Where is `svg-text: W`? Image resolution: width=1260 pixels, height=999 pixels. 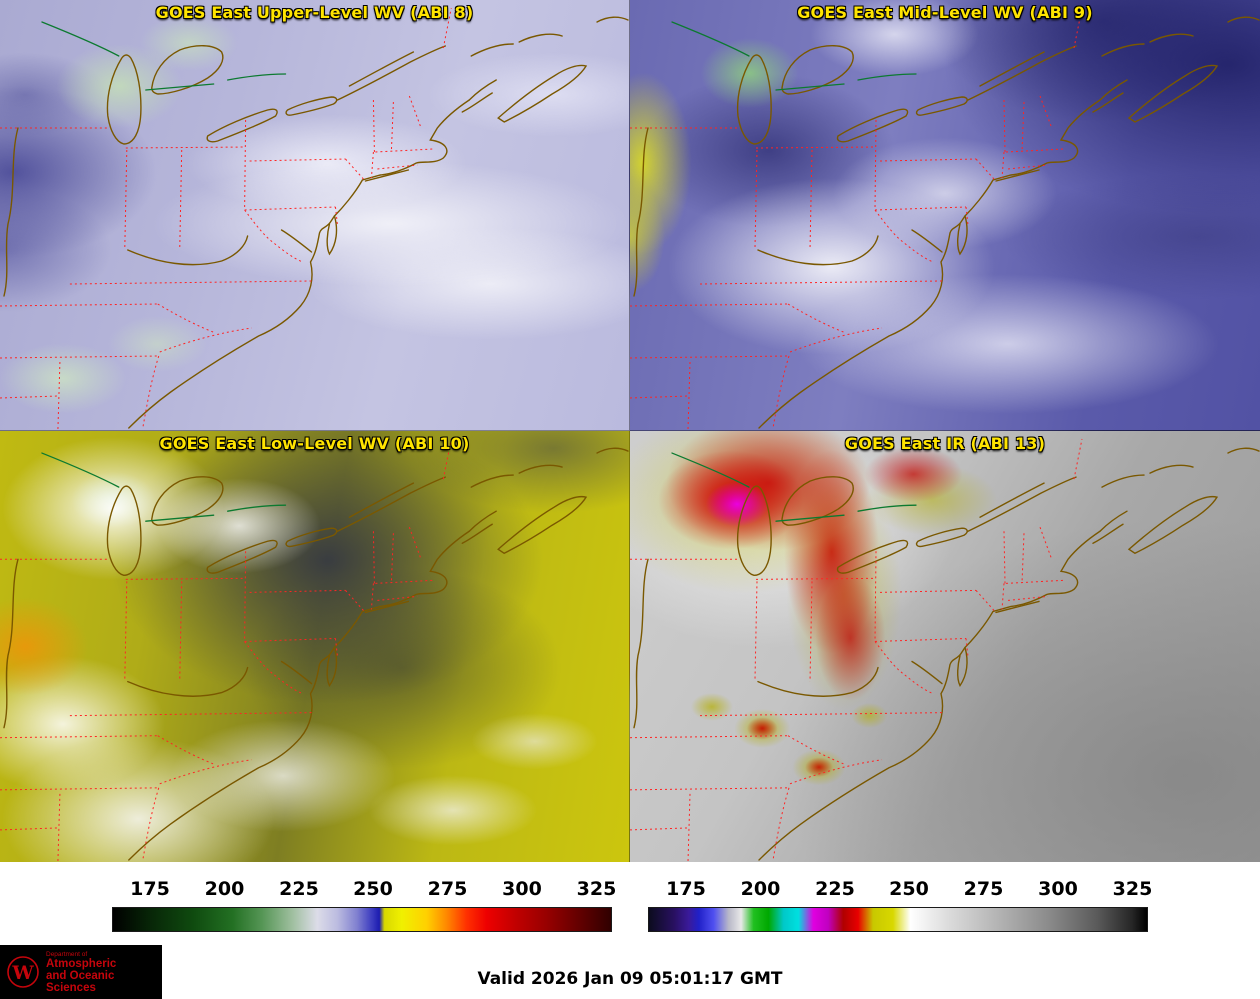
svg-text: W is located at coordinates (22, 973).